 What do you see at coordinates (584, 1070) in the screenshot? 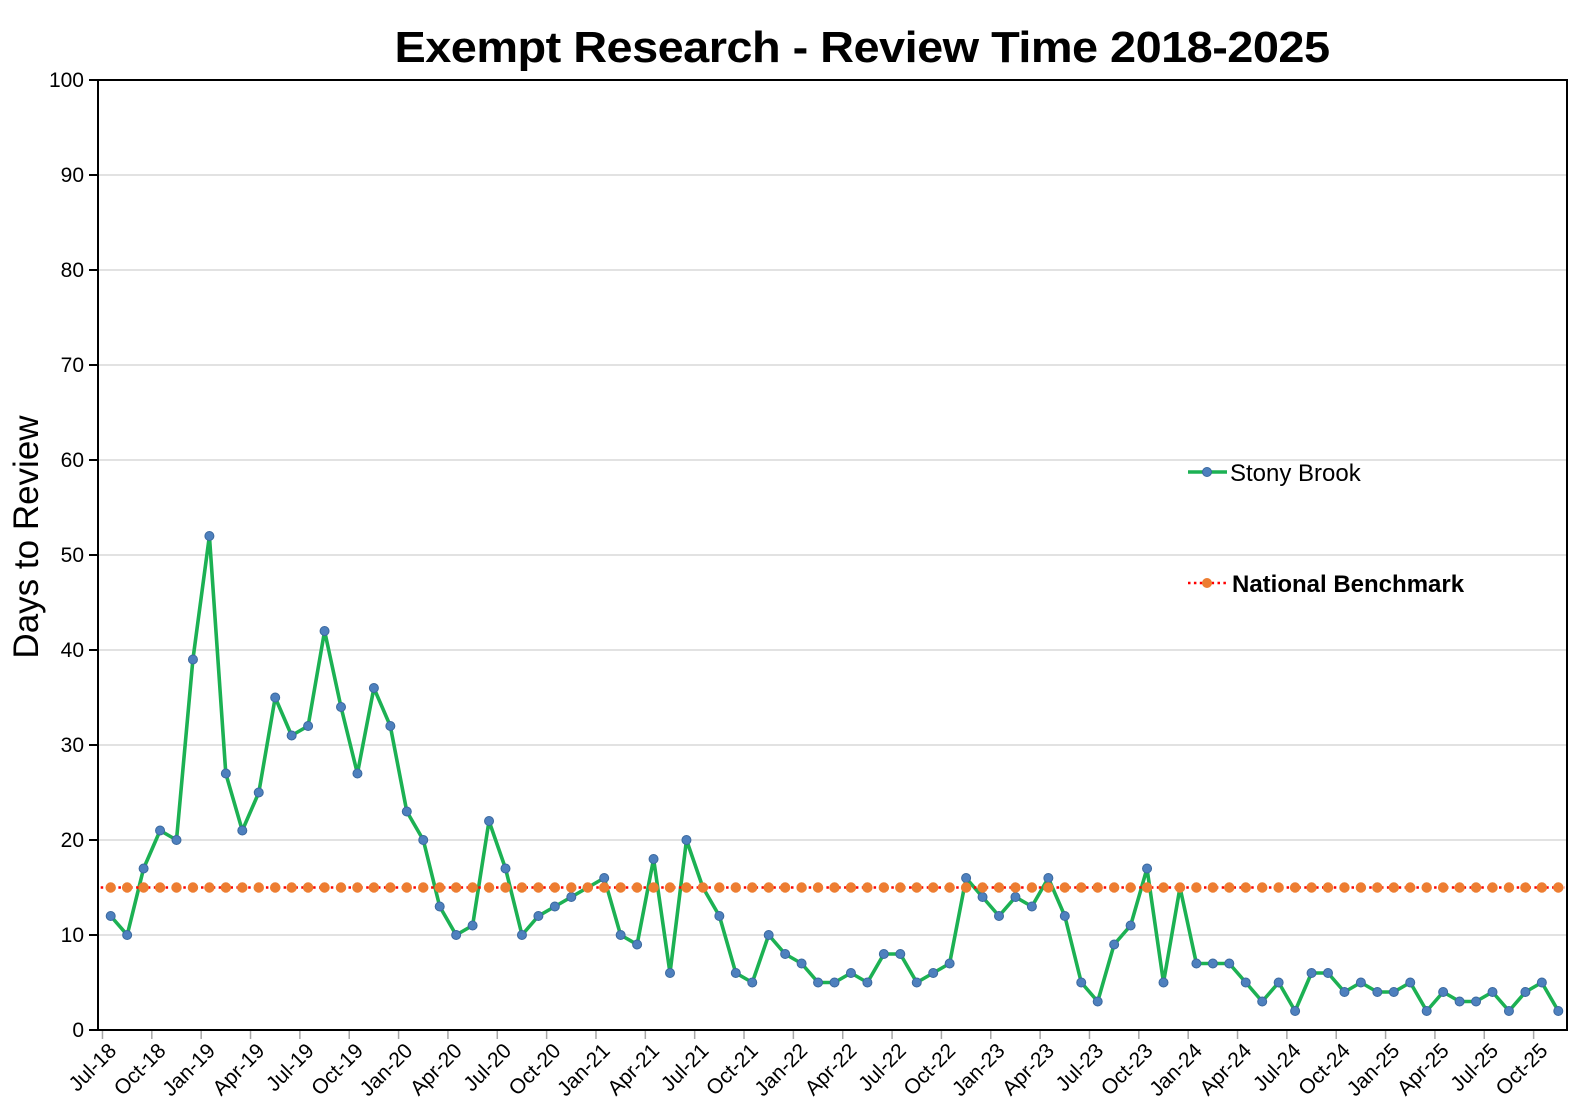
I see `x-tick-label: Jan-21` at bounding box center [584, 1070].